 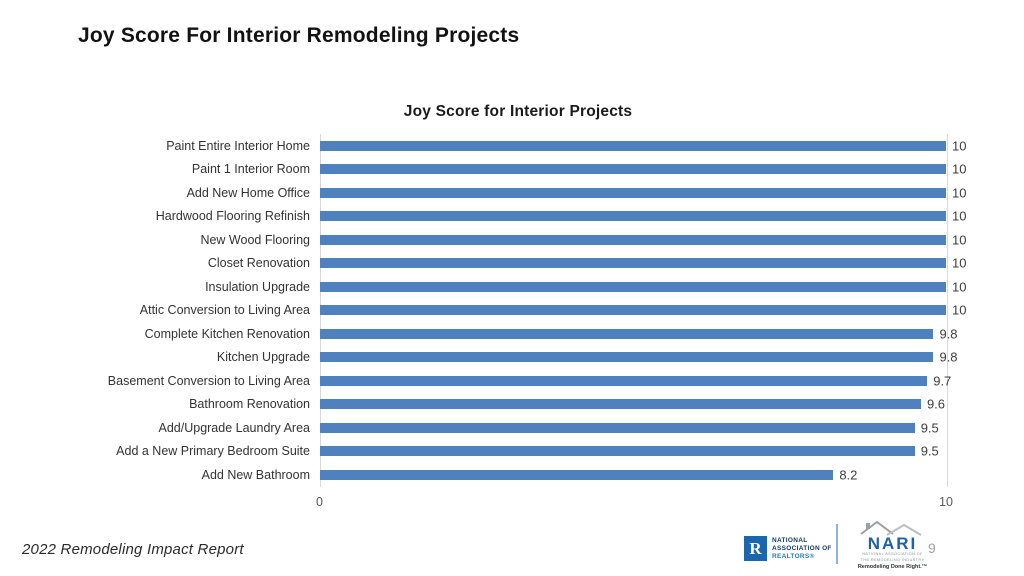 I want to click on chart-row: Paint 1 Interior Room 10, so click(x=512, y=170).